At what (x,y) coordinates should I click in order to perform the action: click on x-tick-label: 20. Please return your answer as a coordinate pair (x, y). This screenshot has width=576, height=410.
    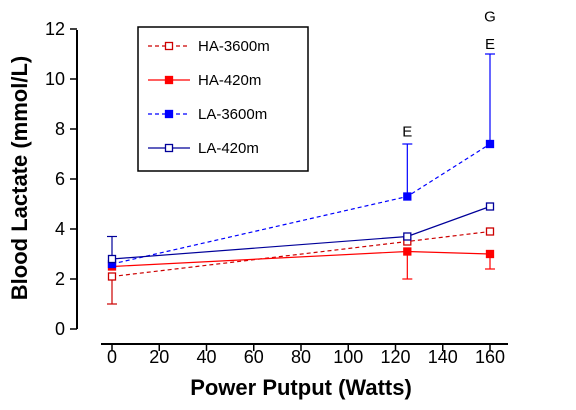
    Looking at the image, I should click on (159, 357).